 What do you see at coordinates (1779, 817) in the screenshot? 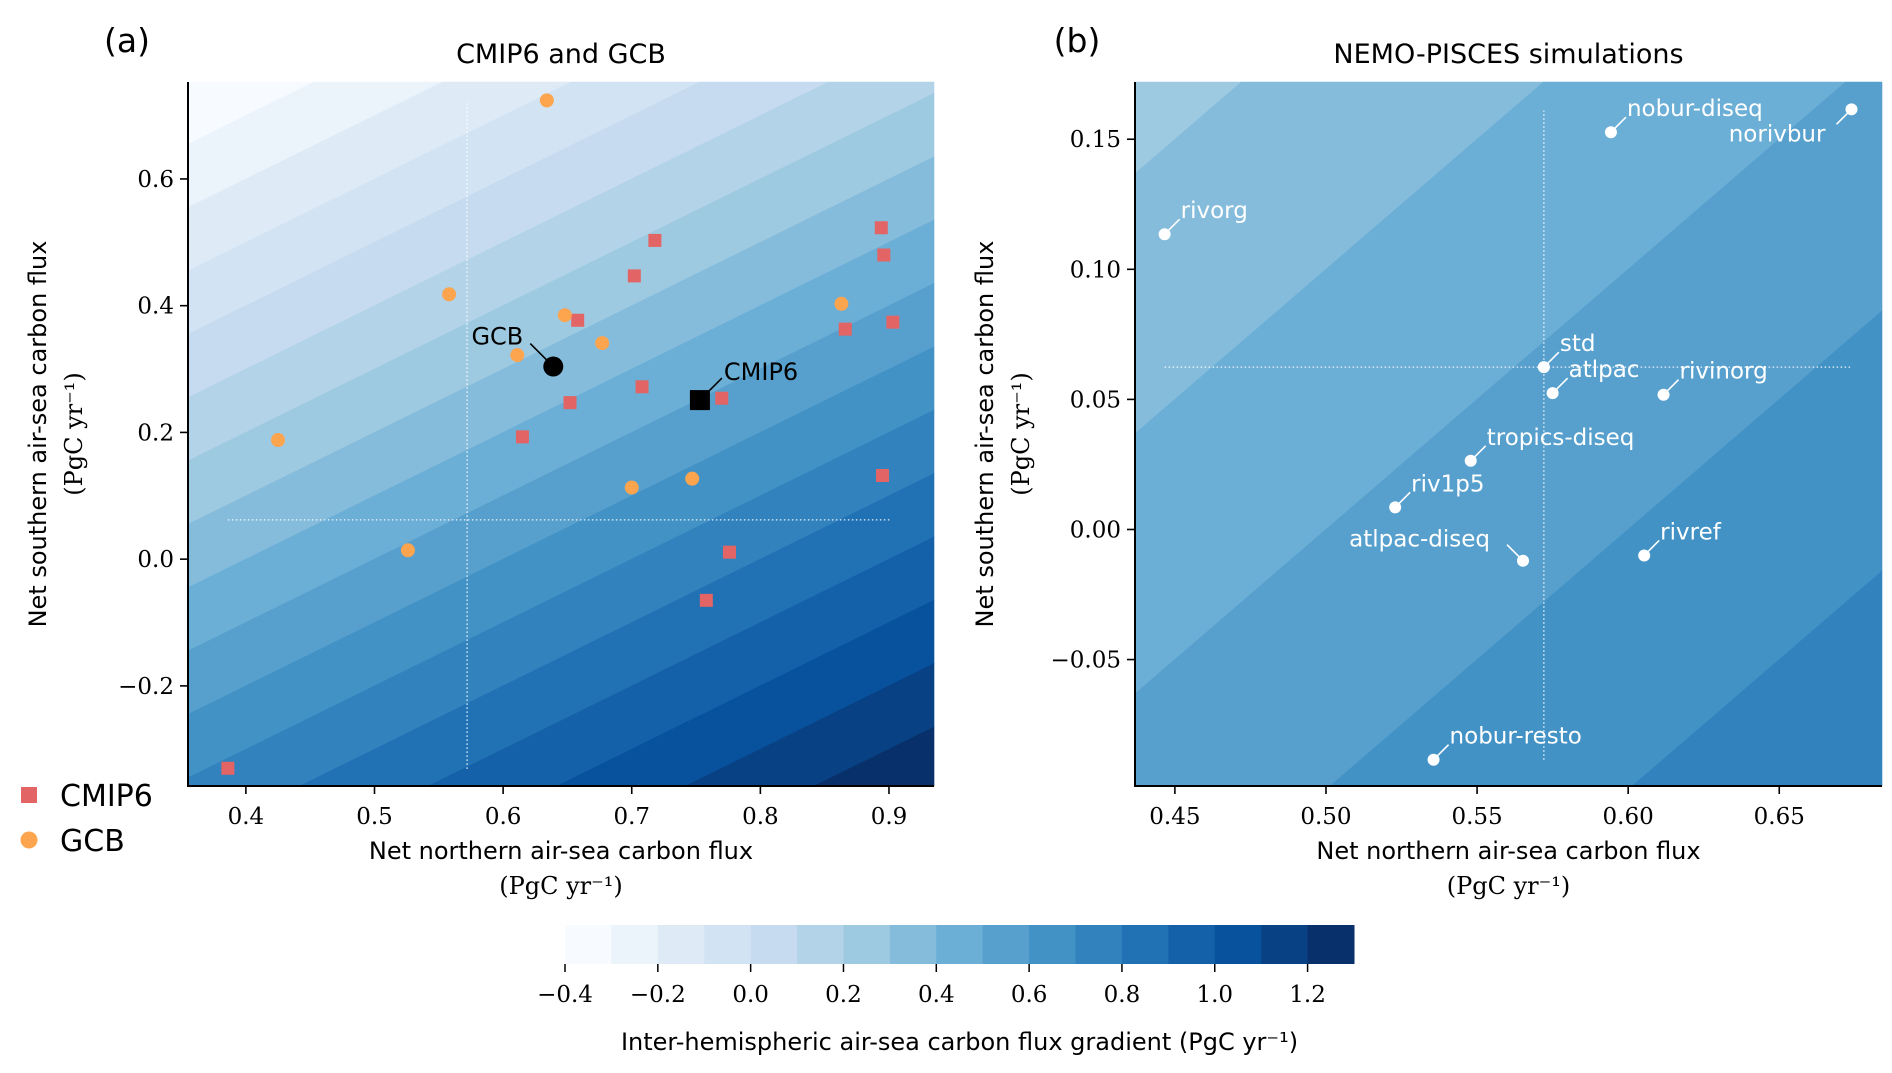
I see `x-tick-label: 0.65` at bounding box center [1779, 817].